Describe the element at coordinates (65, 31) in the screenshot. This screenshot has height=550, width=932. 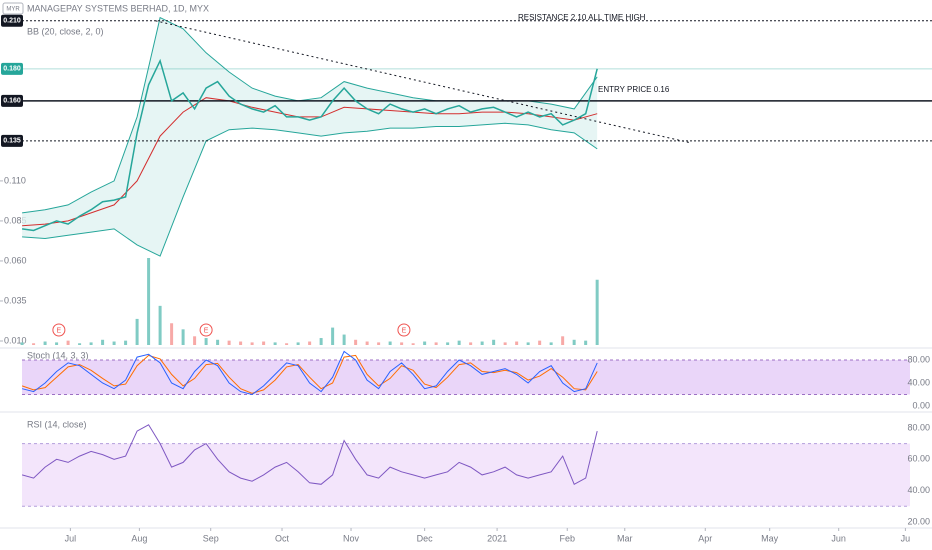
I see `bb-legend: BB (20, close, 2, 0)` at that location.